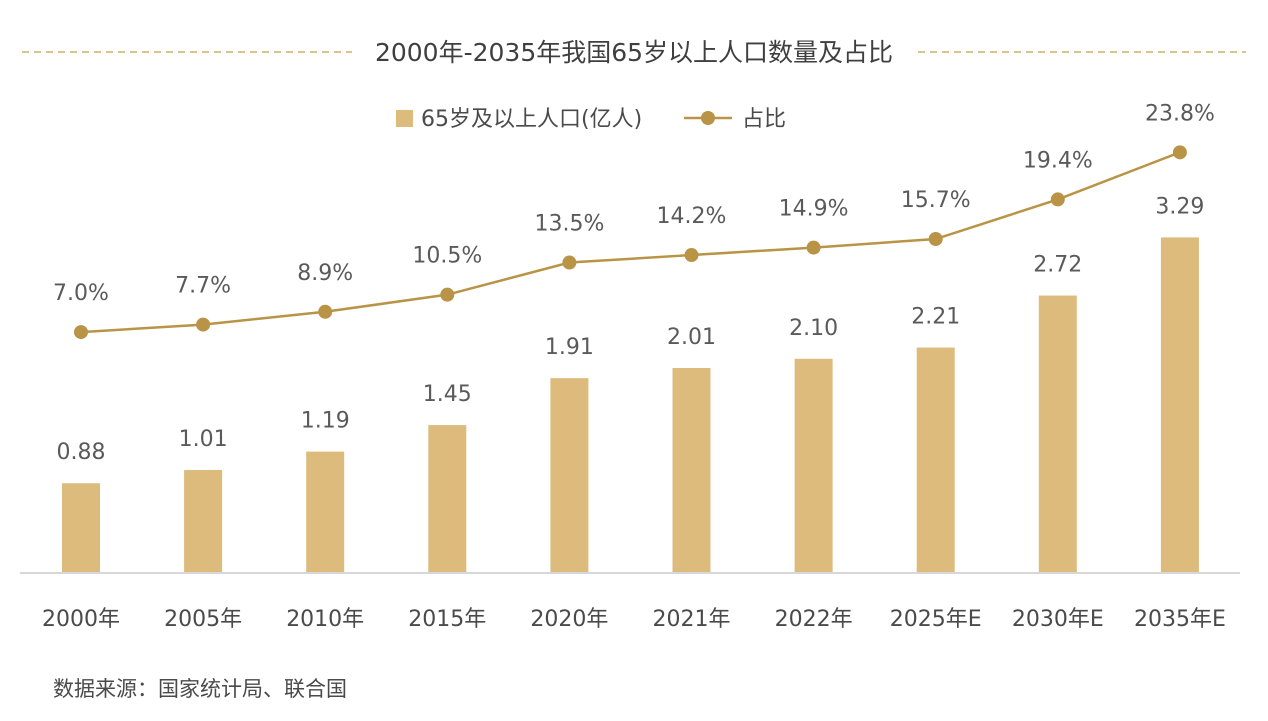  I want to click on bar-value-label: 1.19, so click(325, 421).